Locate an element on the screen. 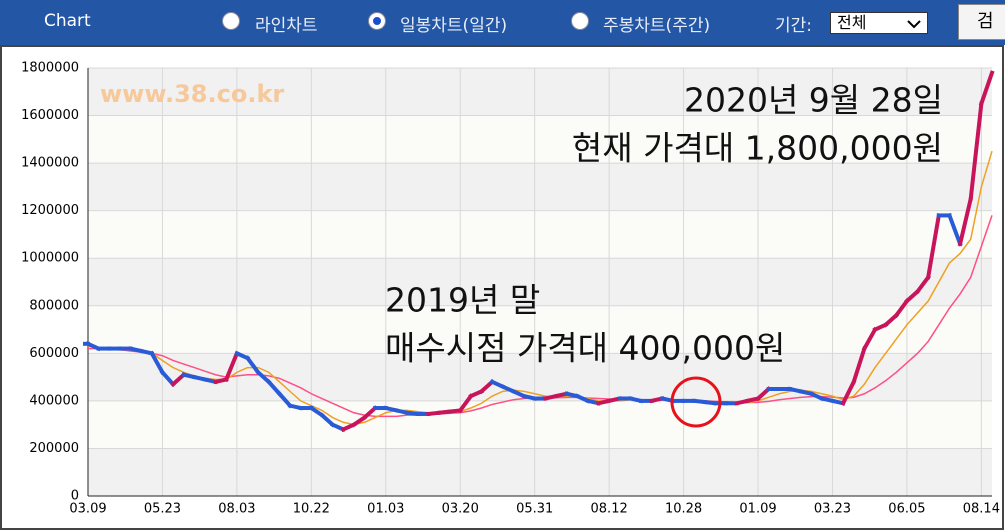  y-tick-label: 600000 is located at coordinates (54, 353).